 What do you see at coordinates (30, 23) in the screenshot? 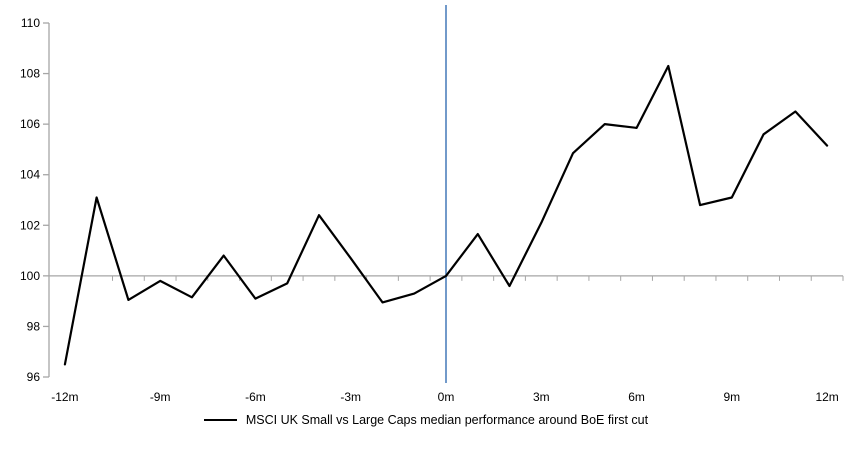
I see `y-axis-label: 110` at bounding box center [30, 23].